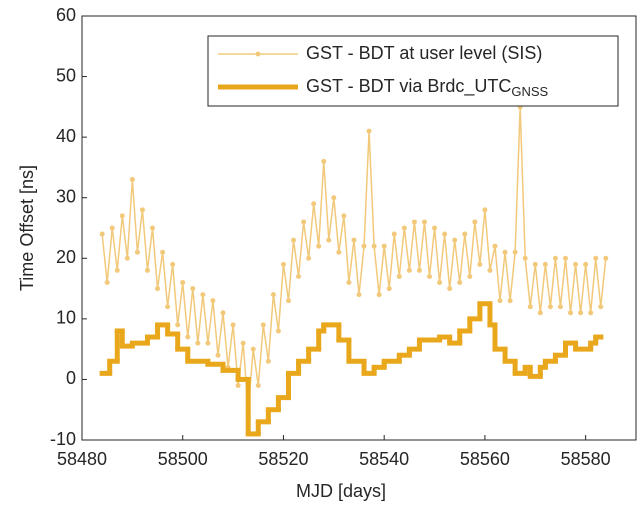 This screenshot has height=509, width=642. What do you see at coordinates (341, 491) in the screenshot?
I see `x-axis-label: MJD [days]` at bounding box center [341, 491].